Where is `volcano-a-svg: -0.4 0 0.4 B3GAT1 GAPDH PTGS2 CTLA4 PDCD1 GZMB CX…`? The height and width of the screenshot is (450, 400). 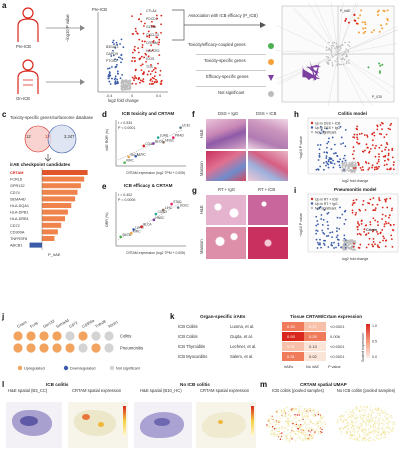 volcano-a-svg: -0.4 0 0.4 B3GAT1 GAPDH PTGS2 CTLA4 PDCD1 GZMB CX… is located at coordinates (132, 53).